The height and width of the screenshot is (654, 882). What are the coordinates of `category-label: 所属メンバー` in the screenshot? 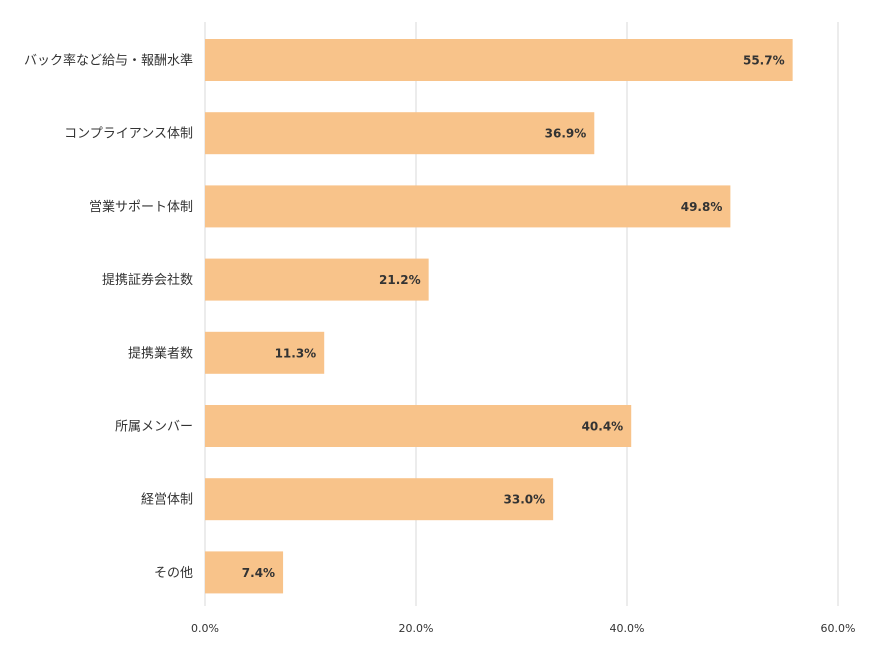 It's located at (154, 427).